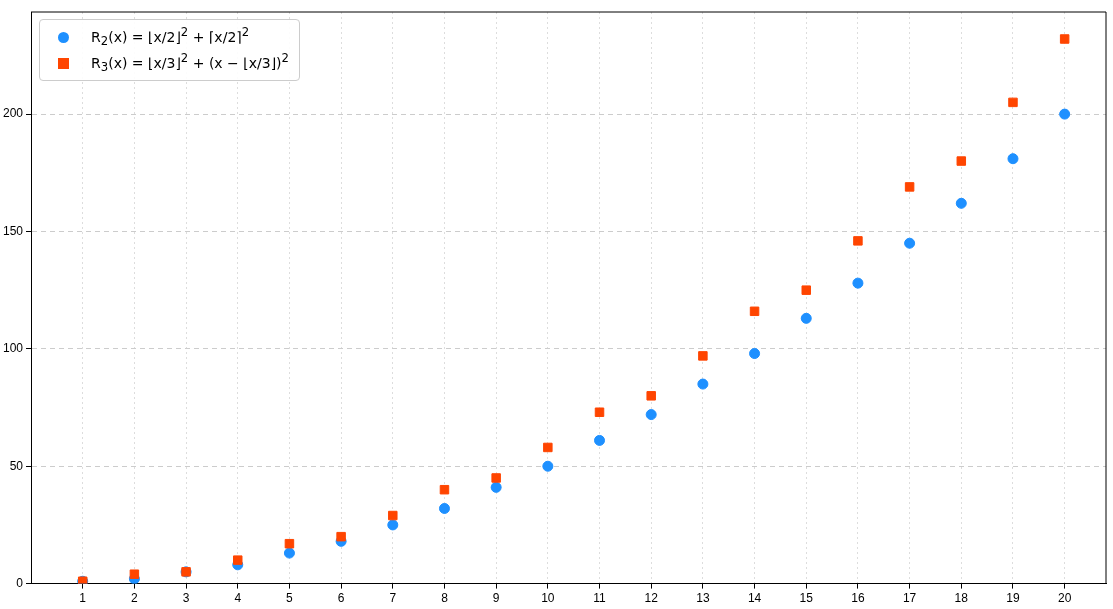 The height and width of the screenshot is (609, 1113). What do you see at coordinates (238, 598) in the screenshot?
I see `x-tick-label: 4` at bounding box center [238, 598].